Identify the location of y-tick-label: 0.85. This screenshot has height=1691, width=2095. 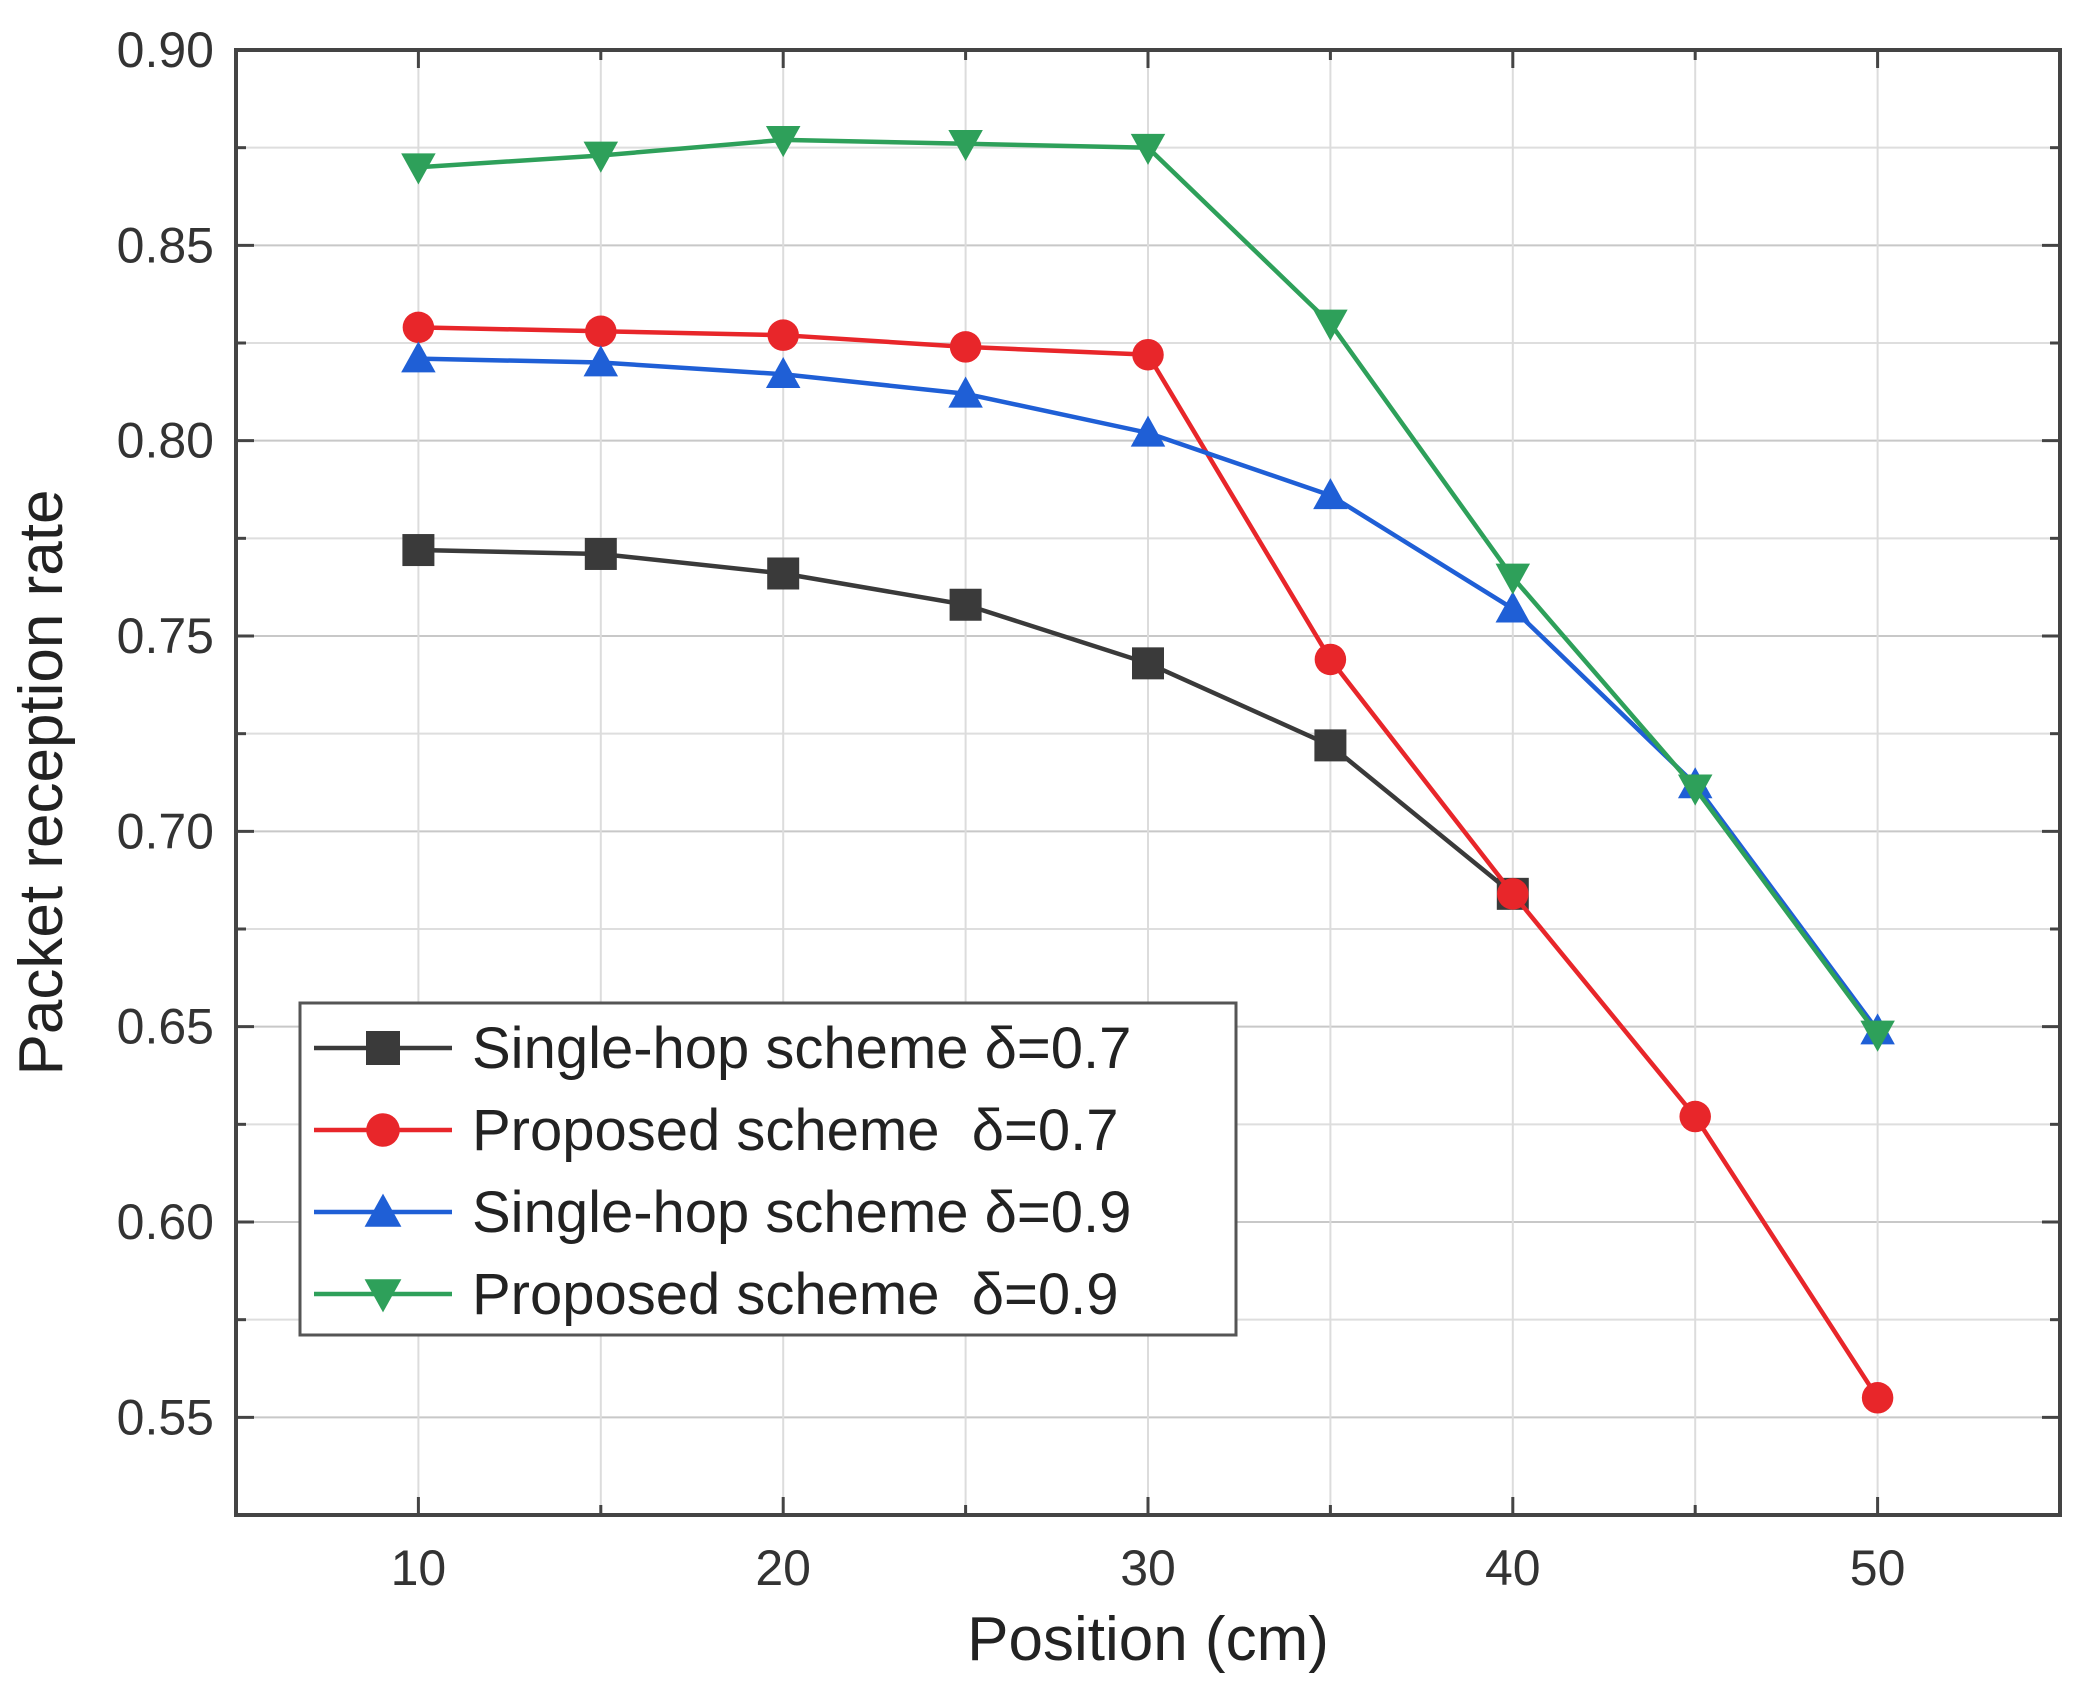
(165, 245).